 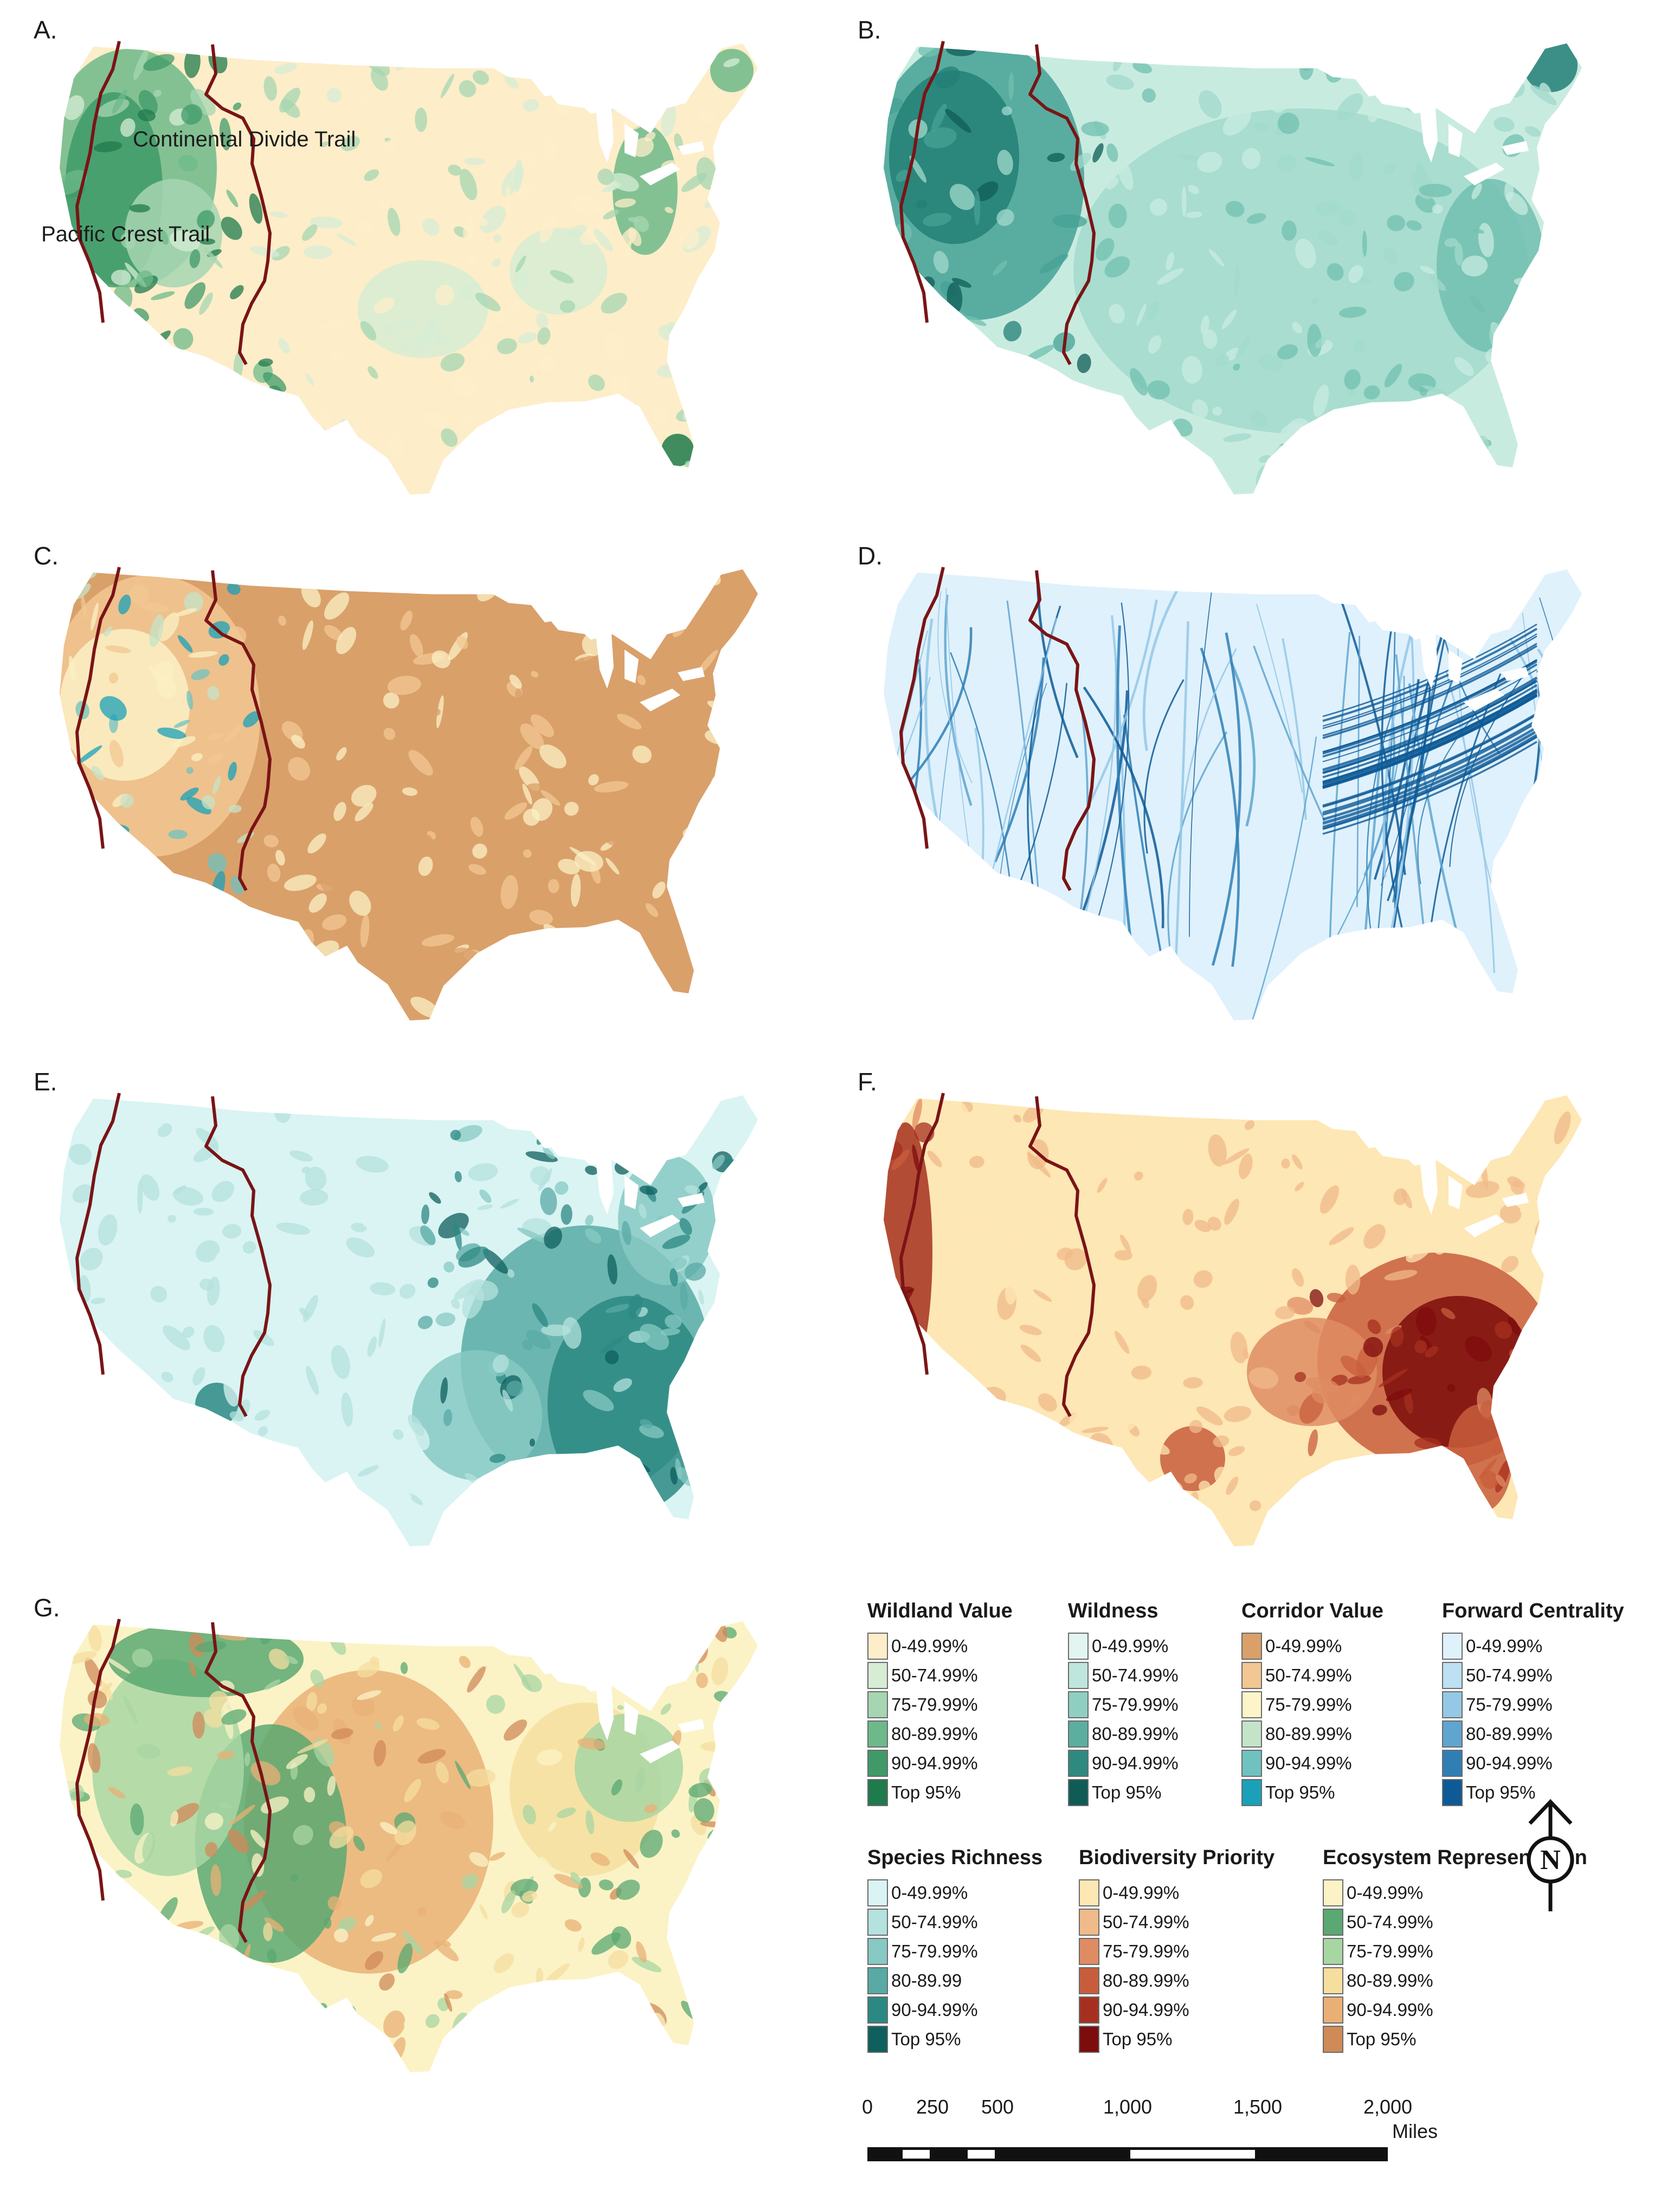 What do you see at coordinates (1113, 1611) in the screenshot?
I see `legend-title: Wildness` at bounding box center [1113, 1611].